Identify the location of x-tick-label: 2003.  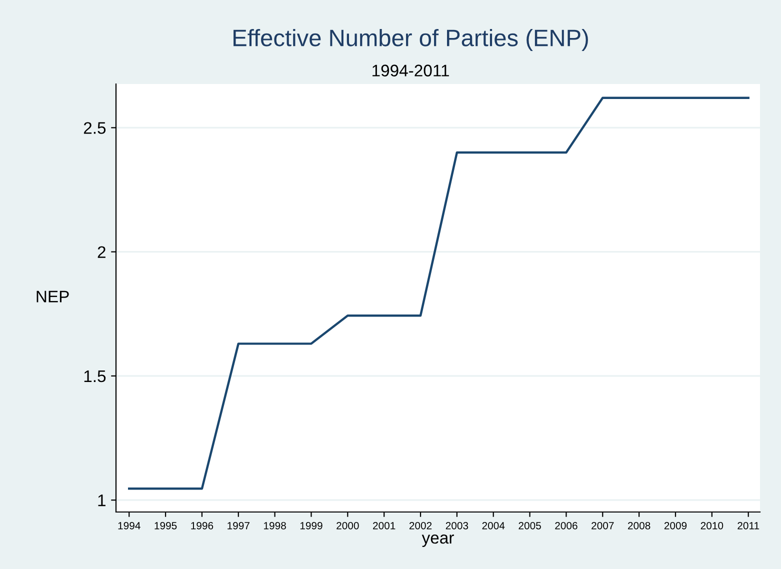
(457, 526).